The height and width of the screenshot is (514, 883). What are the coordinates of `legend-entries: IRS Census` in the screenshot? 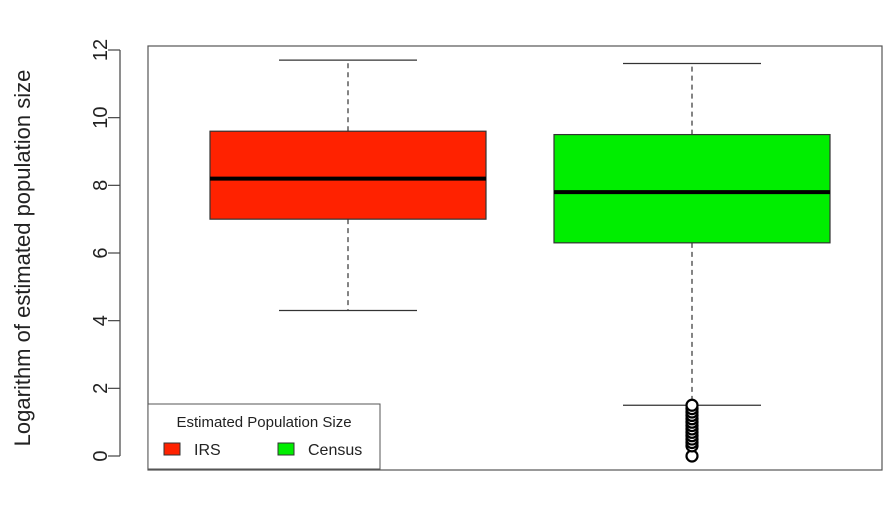 It's located at (262, 450).